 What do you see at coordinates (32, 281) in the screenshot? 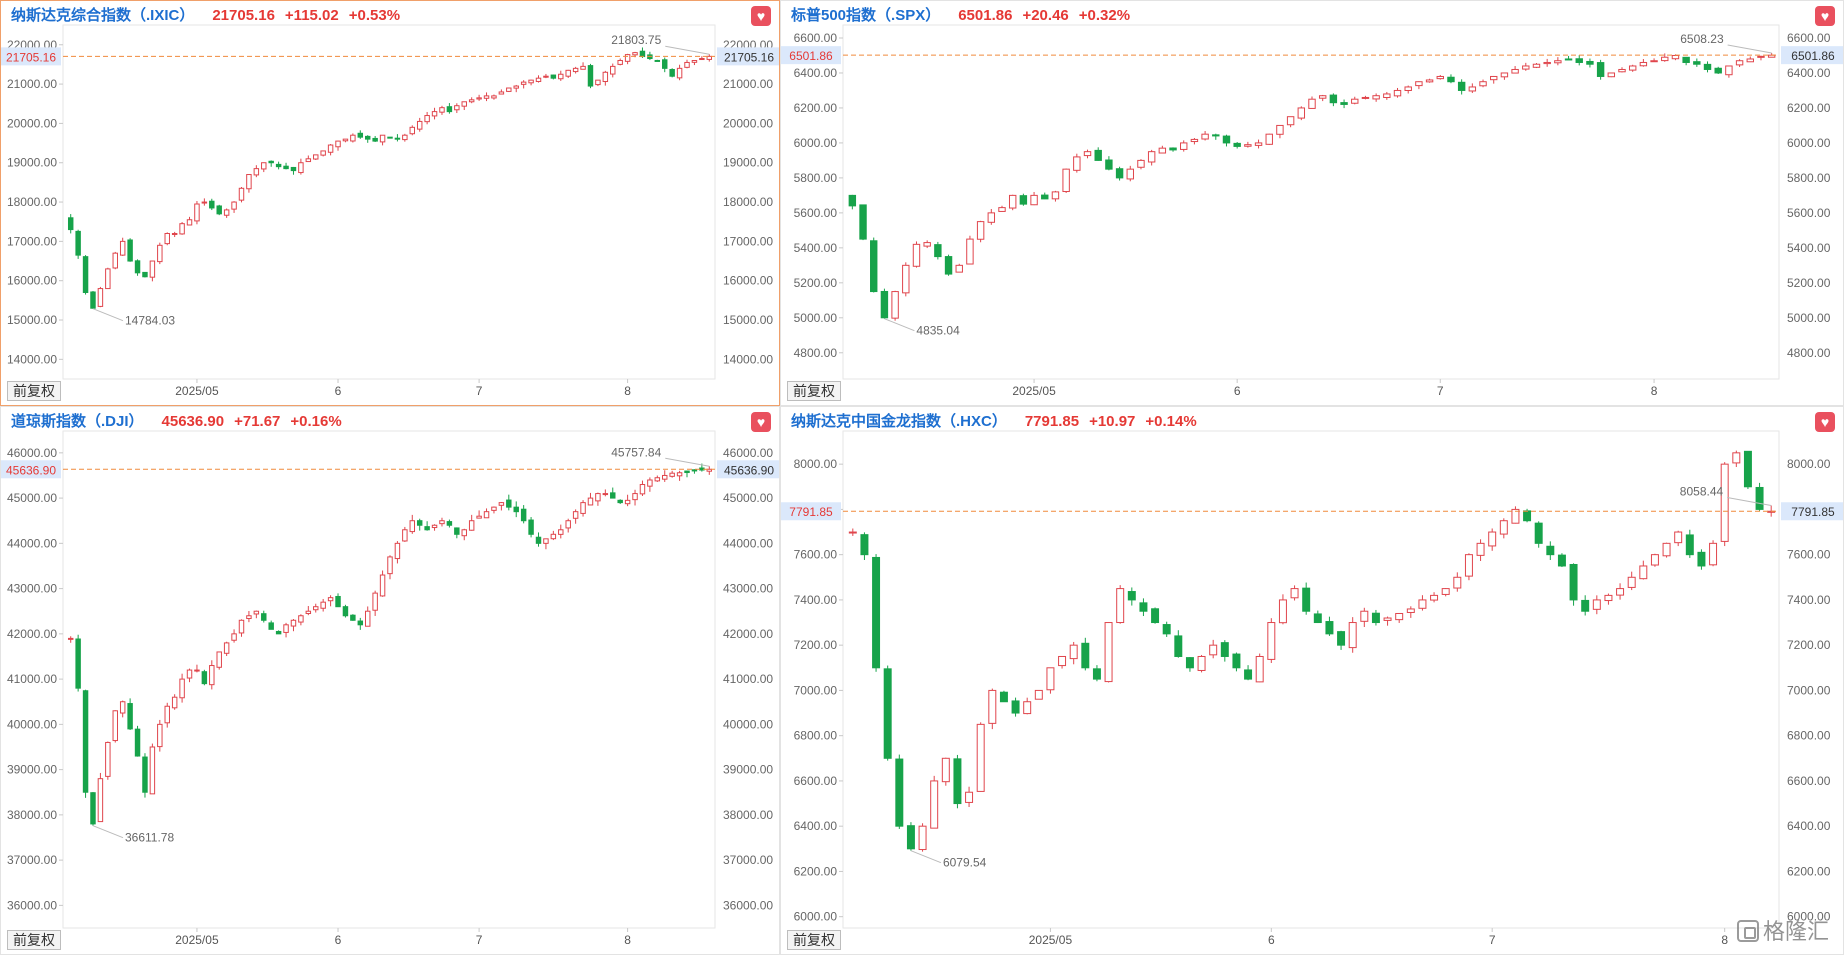
I see `y-tick-label-left: 16000.00` at bounding box center [32, 281].